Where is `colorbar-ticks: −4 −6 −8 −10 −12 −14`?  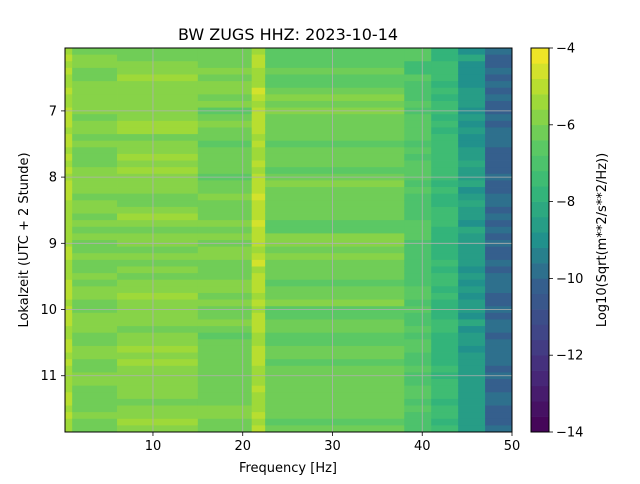
colorbar-ticks: −4 −6 −8 −10 −12 −14 is located at coordinates (566, 241).